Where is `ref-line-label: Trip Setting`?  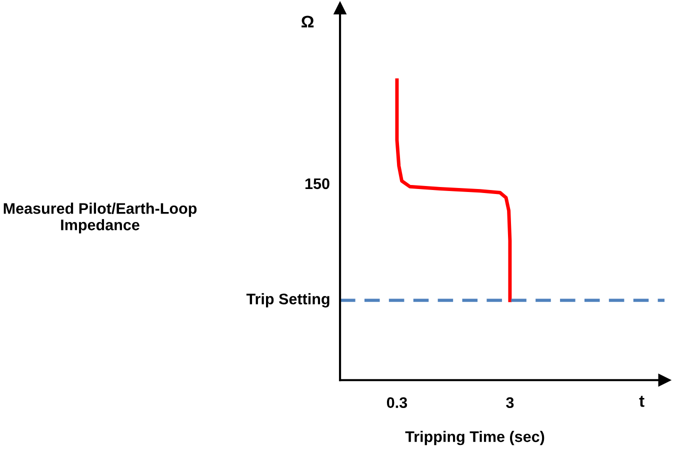
ref-line-label: Trip Setting is located at coordinates (288, 300).